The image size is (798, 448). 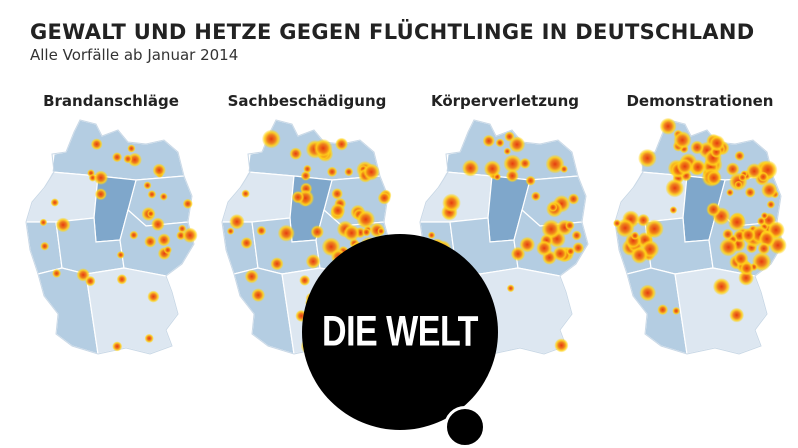 What do you see at coordinates (465, 427) in the screenshot?
I see `logo-dot` at bounding box center [465, 427].